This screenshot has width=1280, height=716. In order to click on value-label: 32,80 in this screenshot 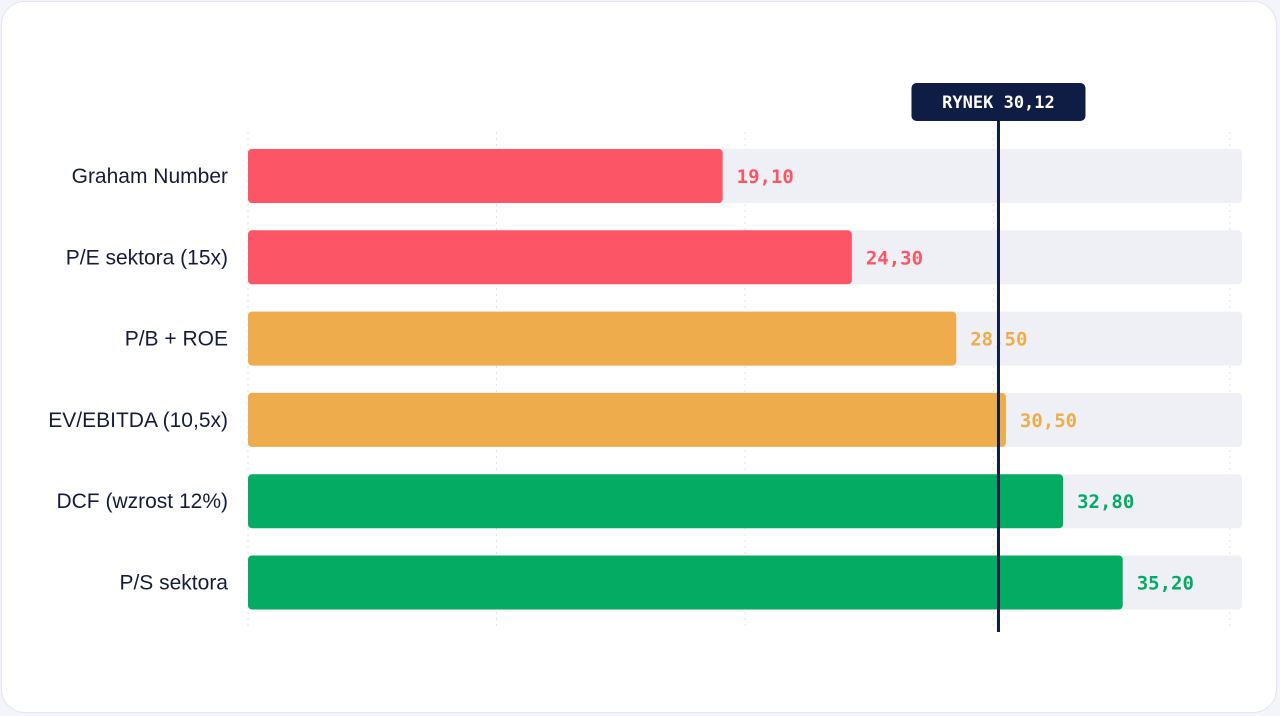, I will do `click(1105, 502)`.